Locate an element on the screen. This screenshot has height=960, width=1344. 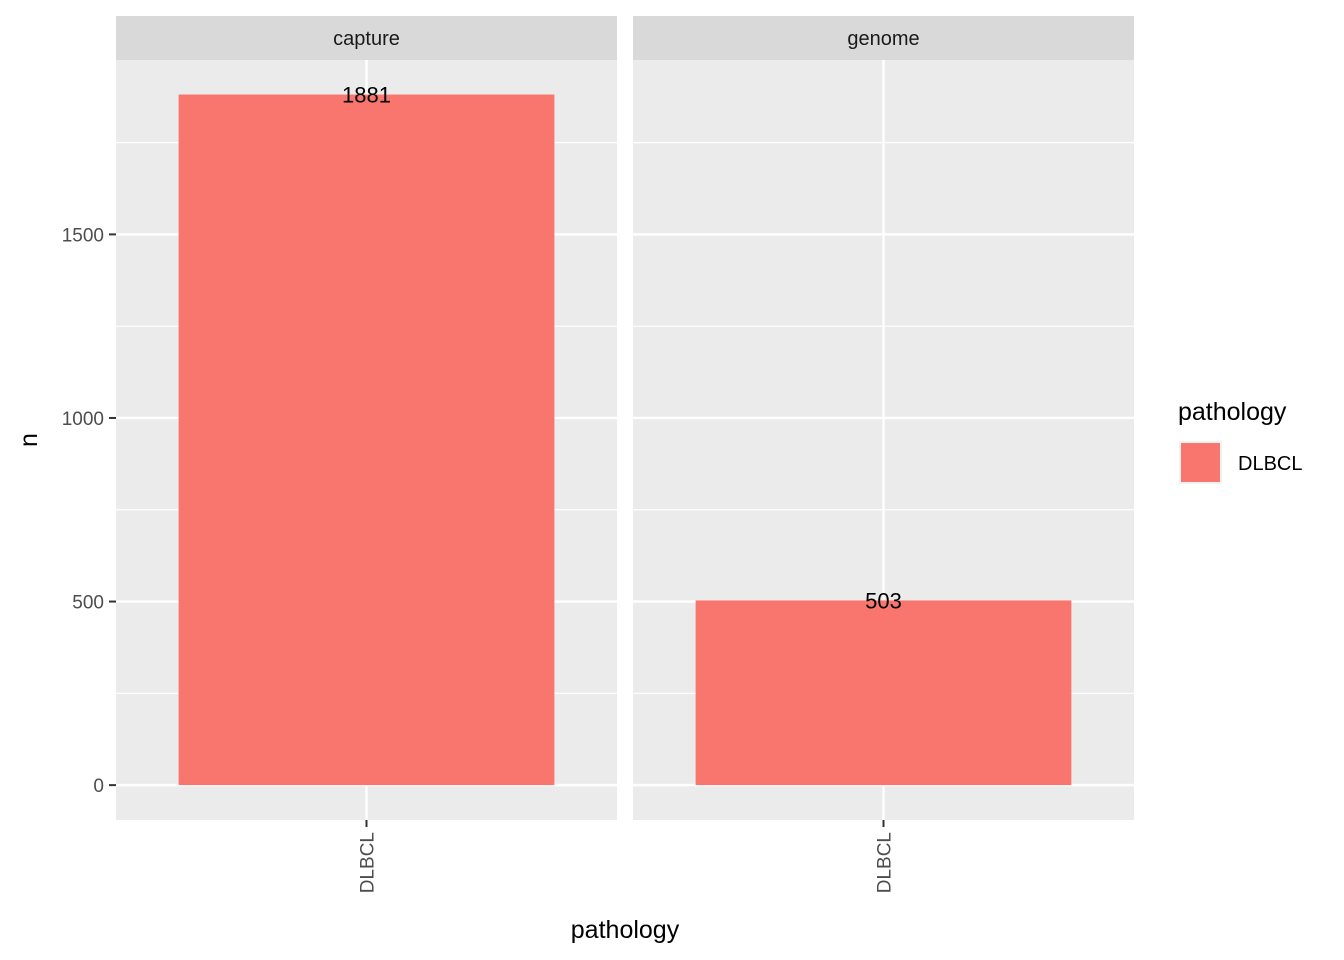
y-tick-label: 1500 is located at coordinates (83, 235).